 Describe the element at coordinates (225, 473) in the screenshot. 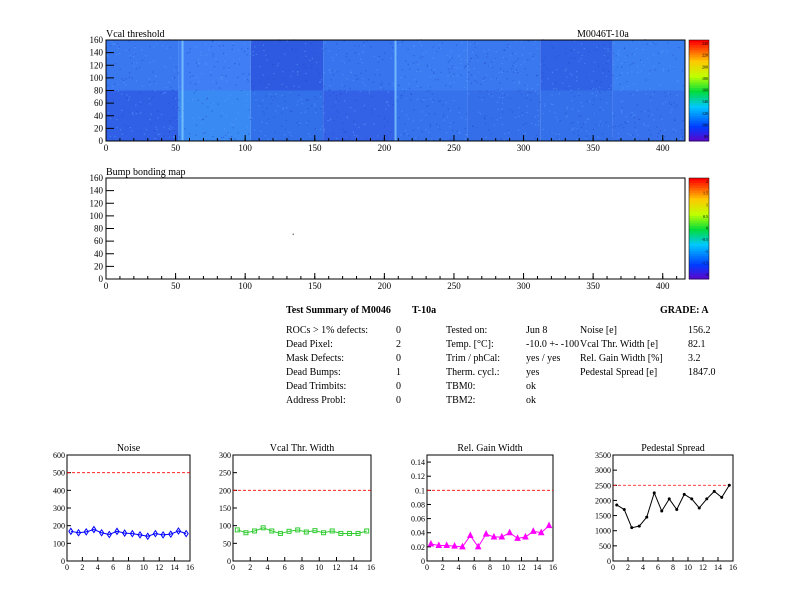

I see `y-tick-label: 250` at that location.